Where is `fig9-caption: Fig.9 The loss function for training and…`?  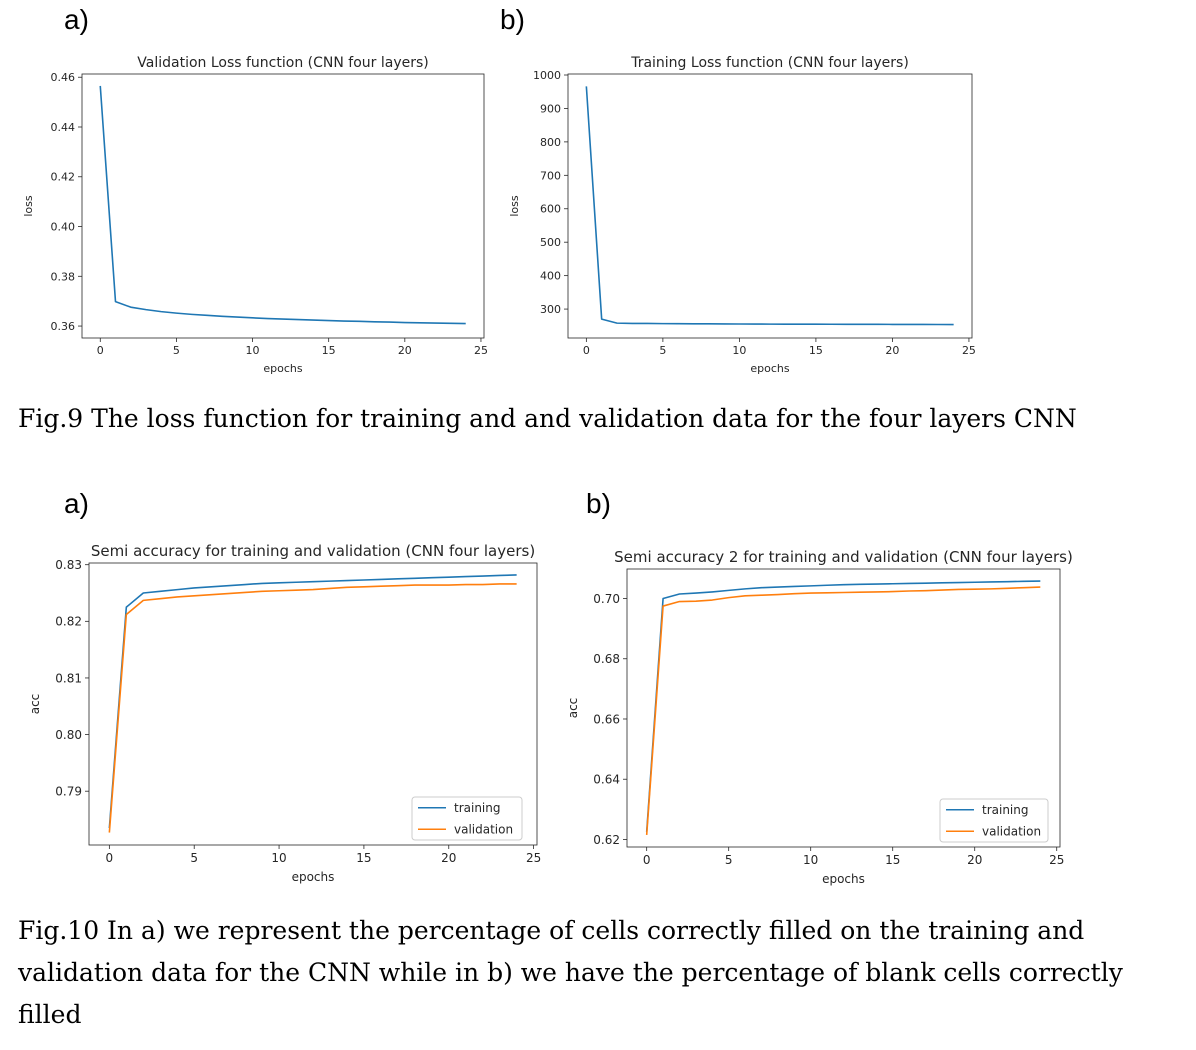
fig9-caption: Fig.9 The loss function for training and… is located at coordinates (547, 418).